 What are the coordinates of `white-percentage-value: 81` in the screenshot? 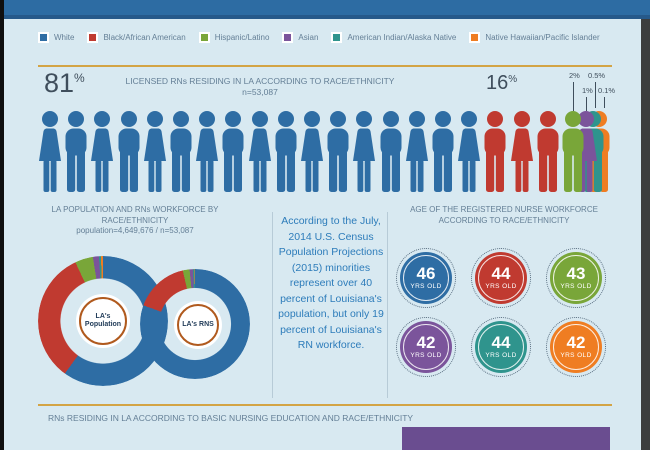 It's located at (59, 83).